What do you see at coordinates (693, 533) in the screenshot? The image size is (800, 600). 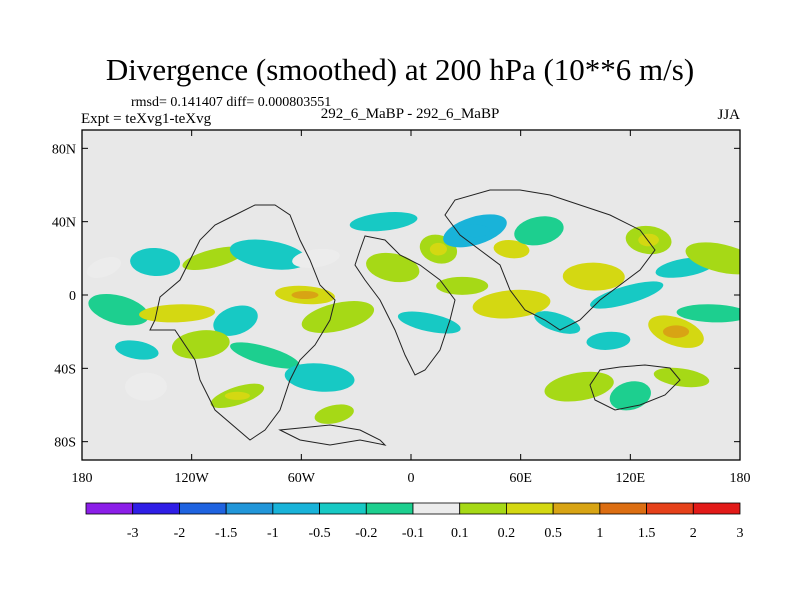 I see `colorbar-label: 2` at bounding box center [693, 533].